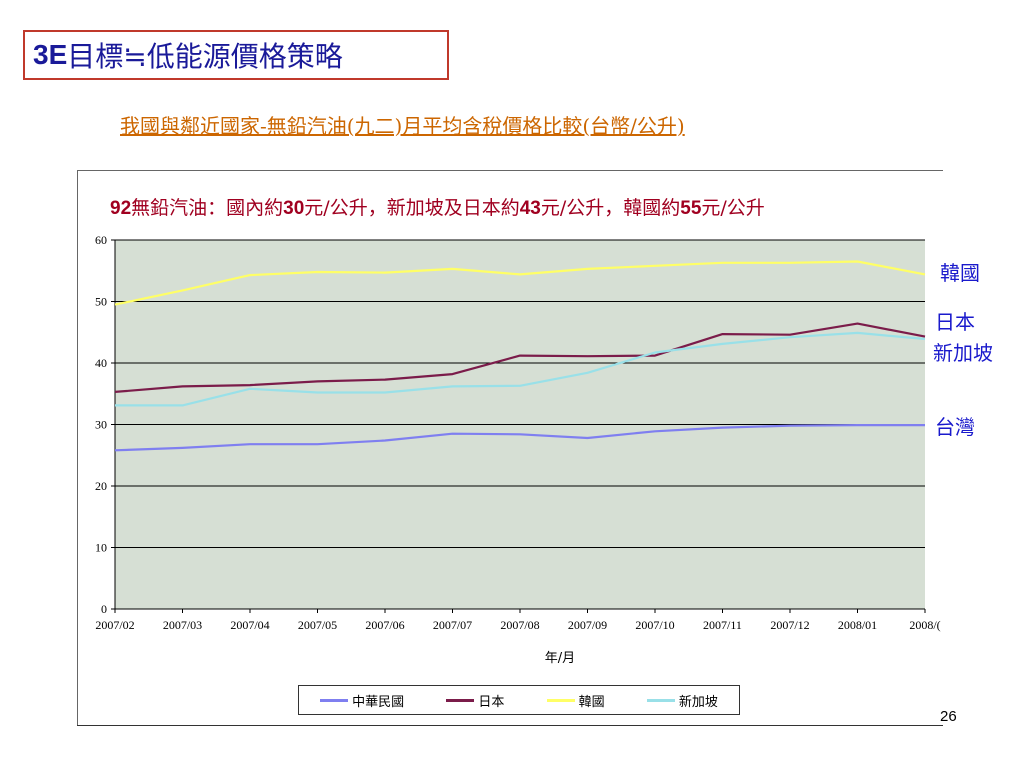  Describe the element at coordinates (249, 625) in the screenshot. I see `x-tick-label: 2007/04` at that location.